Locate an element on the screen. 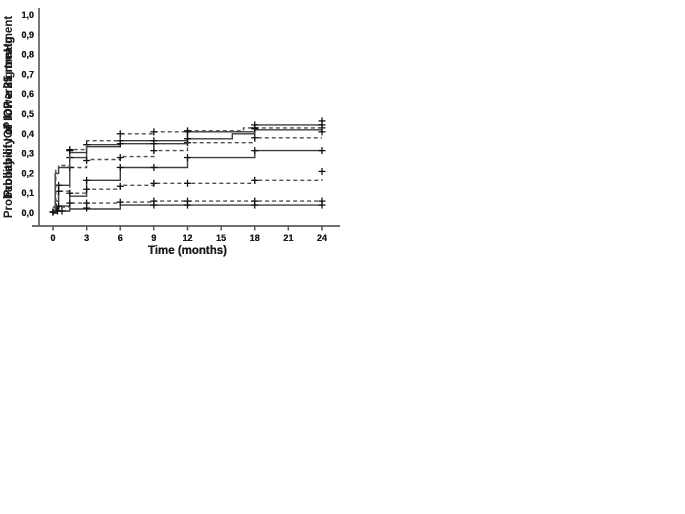  y-tick-label: 0,8 is located at coordinates (27, 55).